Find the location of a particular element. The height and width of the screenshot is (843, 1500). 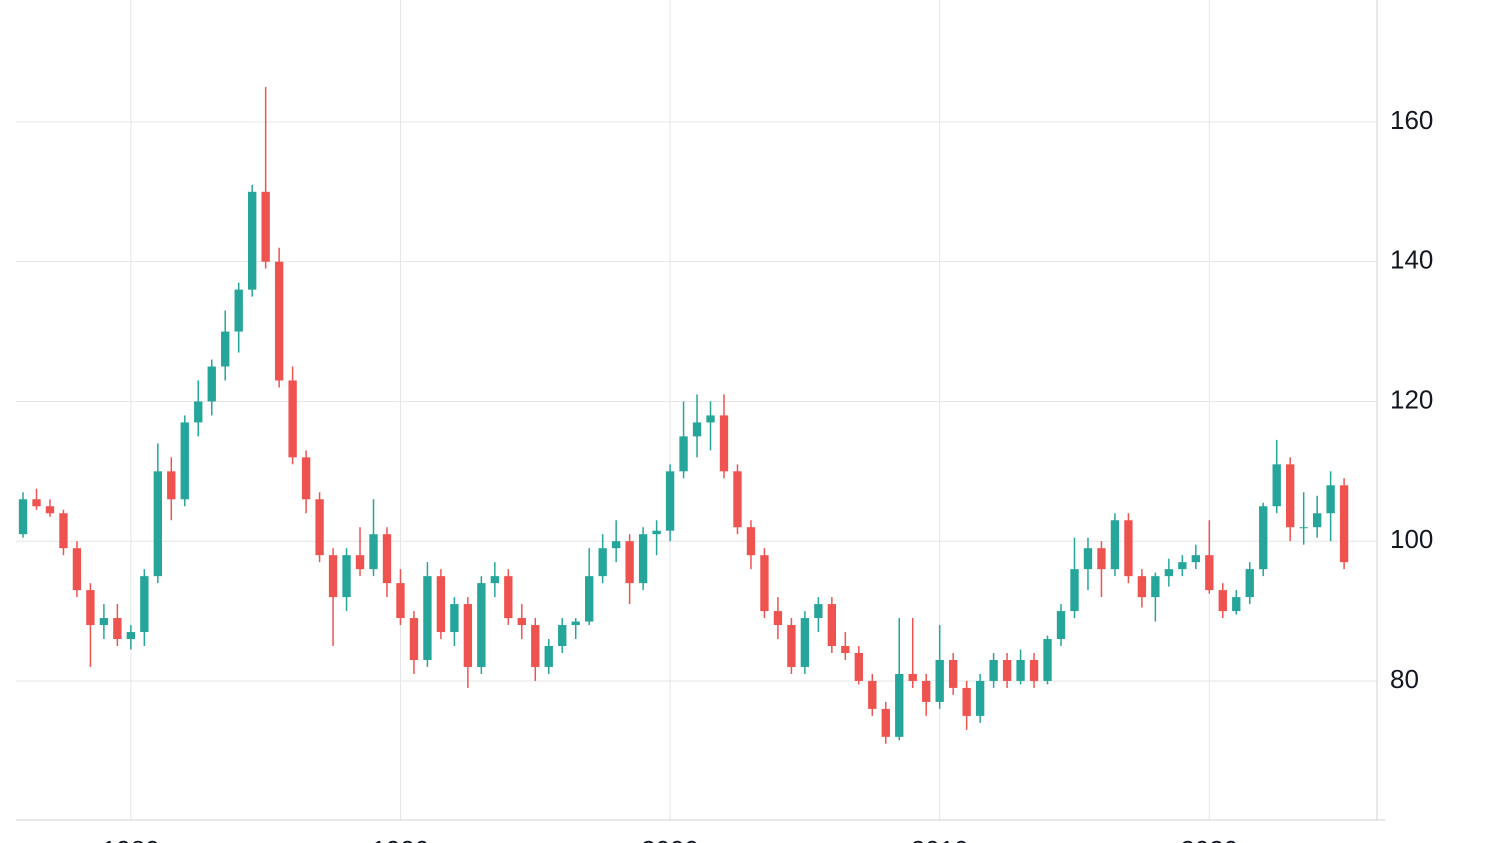

y-tick-label: 100 is located at coordinates (1411, 539).